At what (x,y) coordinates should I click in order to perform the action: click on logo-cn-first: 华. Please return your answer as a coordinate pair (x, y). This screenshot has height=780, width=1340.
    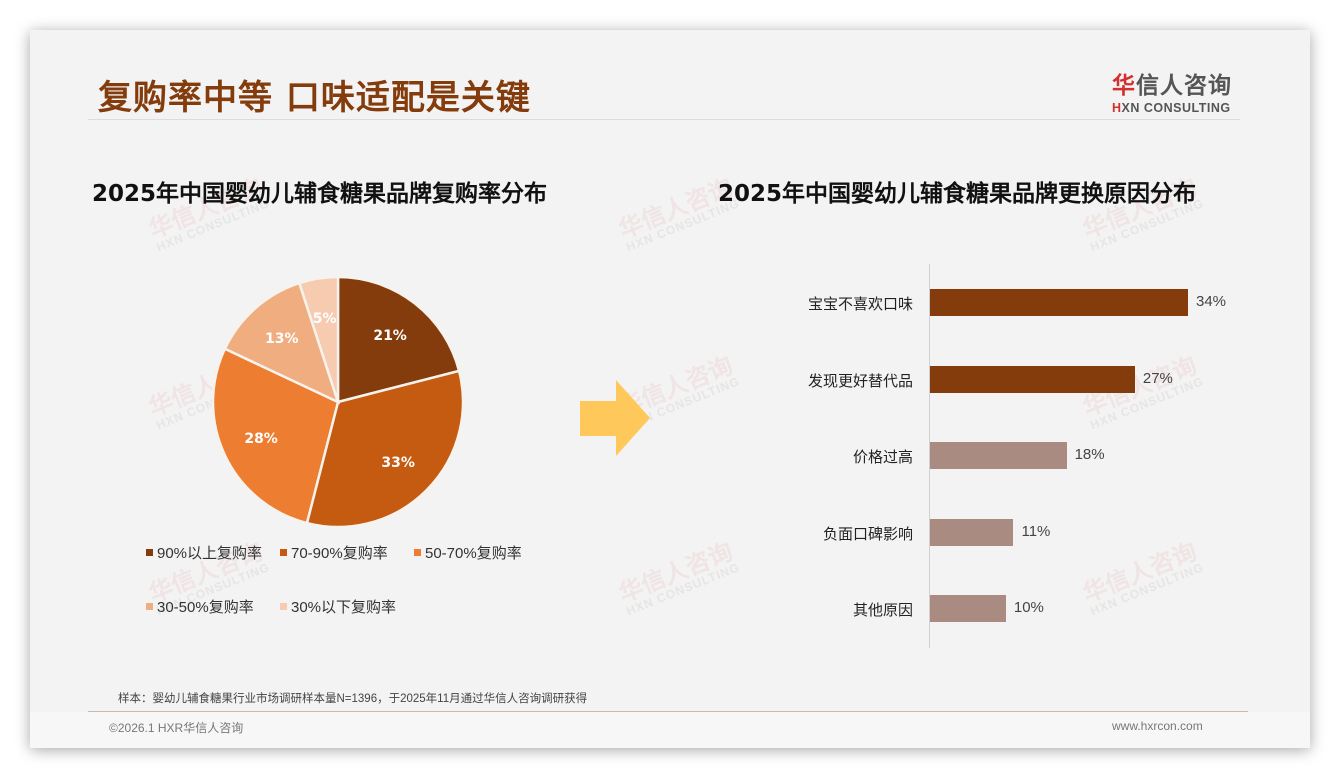
    Looking at the image, I should click on (1124, 86).